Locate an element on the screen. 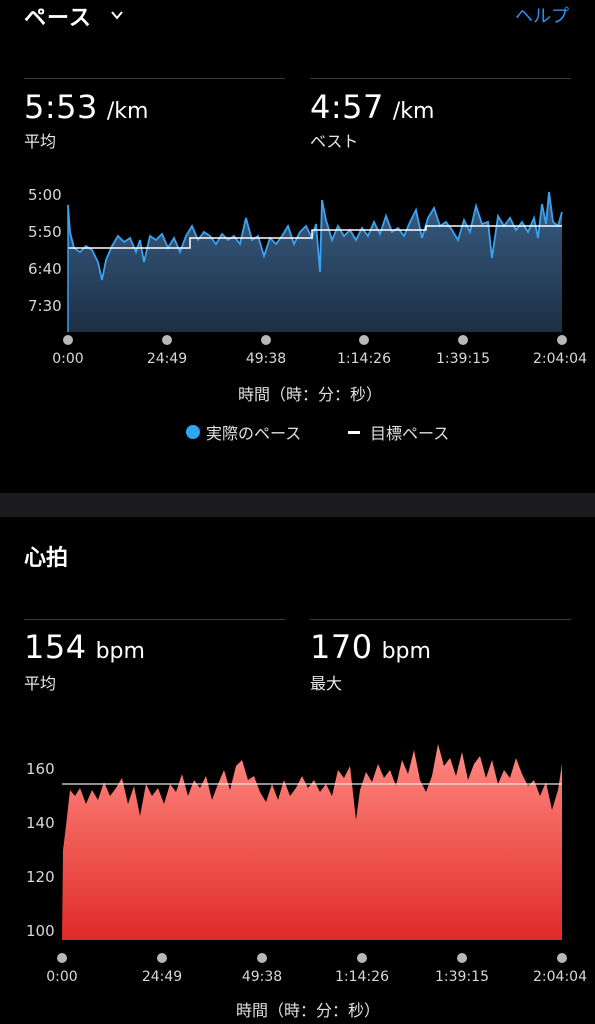 The height and width of the screenshot is (1024, 595). pace-average-unit: /km is located at coordinates (124, 111).